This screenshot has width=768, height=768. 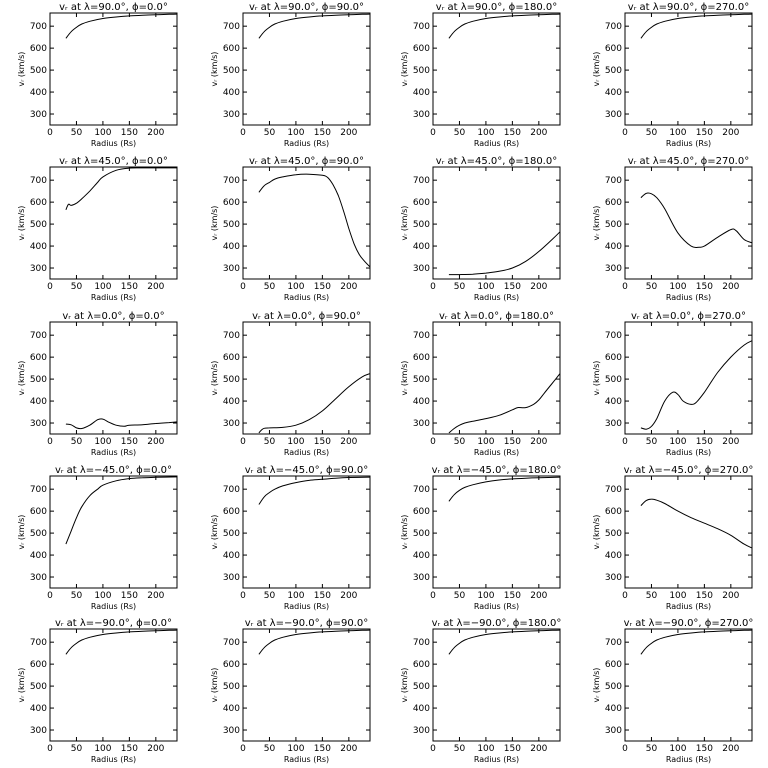 What do you see at coordinates (306, 623) in the screenshot?
I see `panel-title: vᵣ at λ=−90.0°, ϕ=90.0°` at bounding box center [306, 623].